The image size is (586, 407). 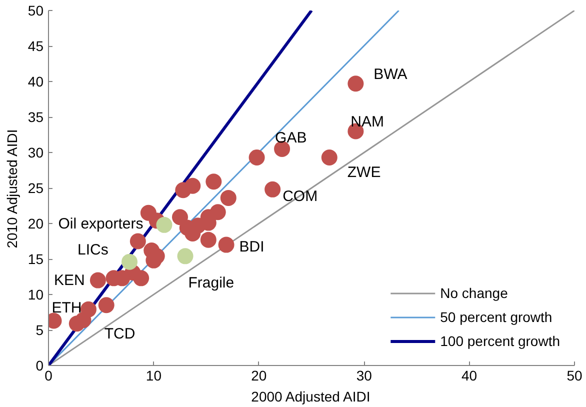 What do you see at coordinates (364, 376) in the screenshot?
I see `x-tick-label: 30` at bounding box center [364, 376].